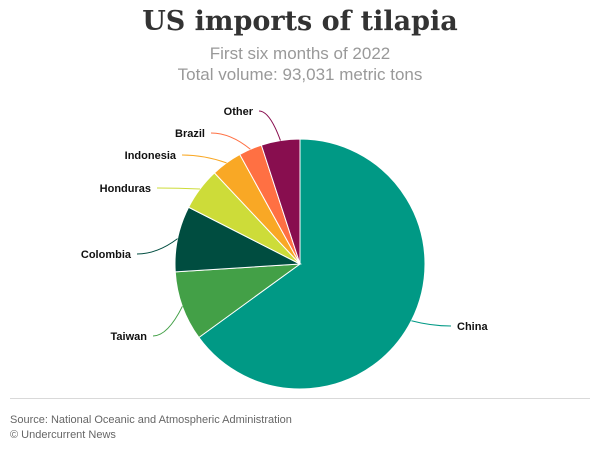 This screenshot has width=600, height=457. I want to click on leader-line-brazil, so click(230, 141).